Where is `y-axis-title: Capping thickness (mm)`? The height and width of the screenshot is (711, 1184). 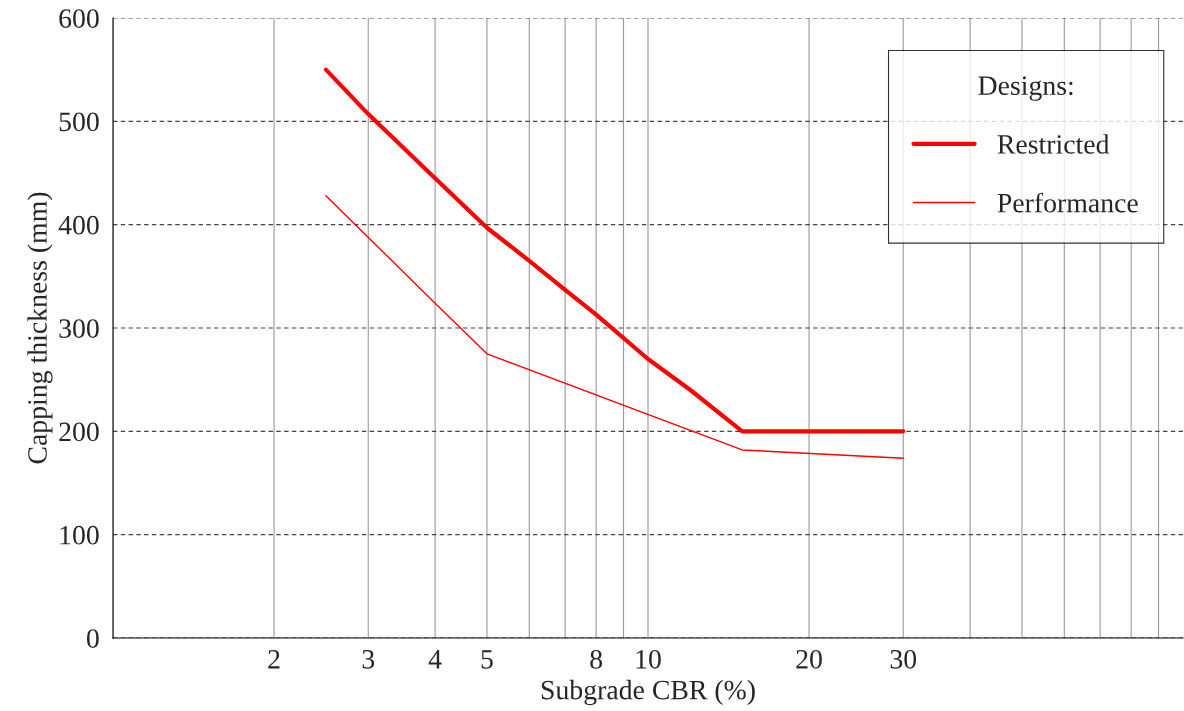
y-axis-title: Capping thickness (mm) is located at coordinates (40, 328).